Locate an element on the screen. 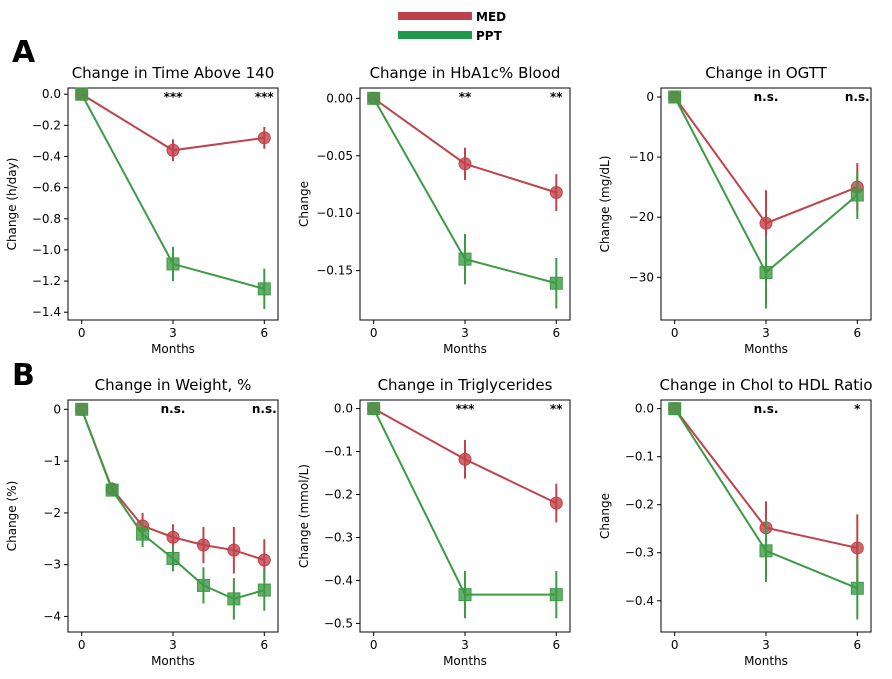 The image size is (892, 679). chart-title: Change in Chol to HDL Ratio is located at coordinates (765, 385).